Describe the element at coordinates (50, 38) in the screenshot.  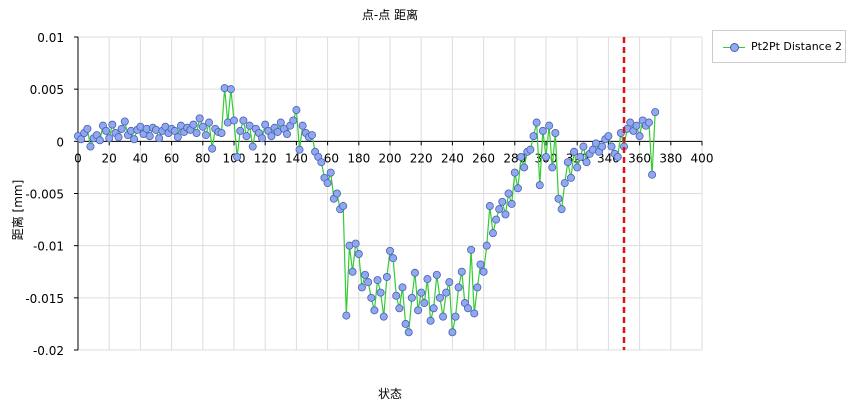
I see `y-tick-label: 0.01` at that location.